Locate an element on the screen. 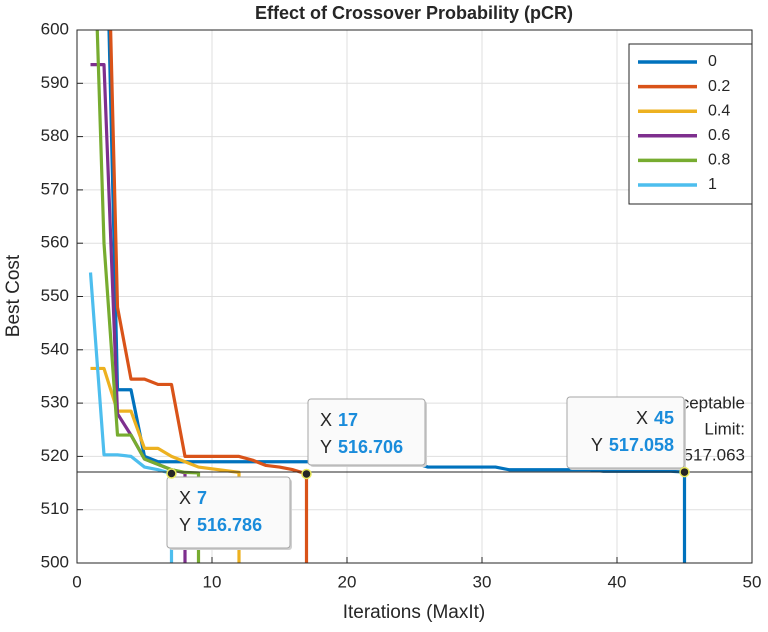 This screenshot has width=768, height=632. datatip-value: 17 is located at coordinates (348, 420).